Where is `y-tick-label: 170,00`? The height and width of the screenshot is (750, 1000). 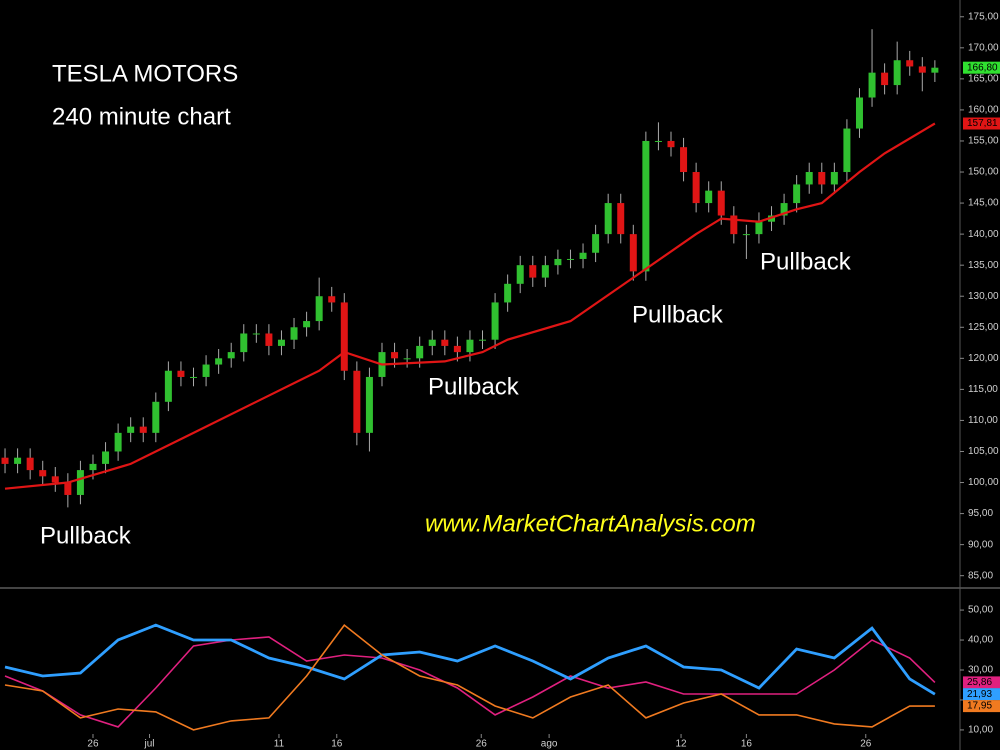 y-tick-label: 170,00 is located at coordinates (983, 47).